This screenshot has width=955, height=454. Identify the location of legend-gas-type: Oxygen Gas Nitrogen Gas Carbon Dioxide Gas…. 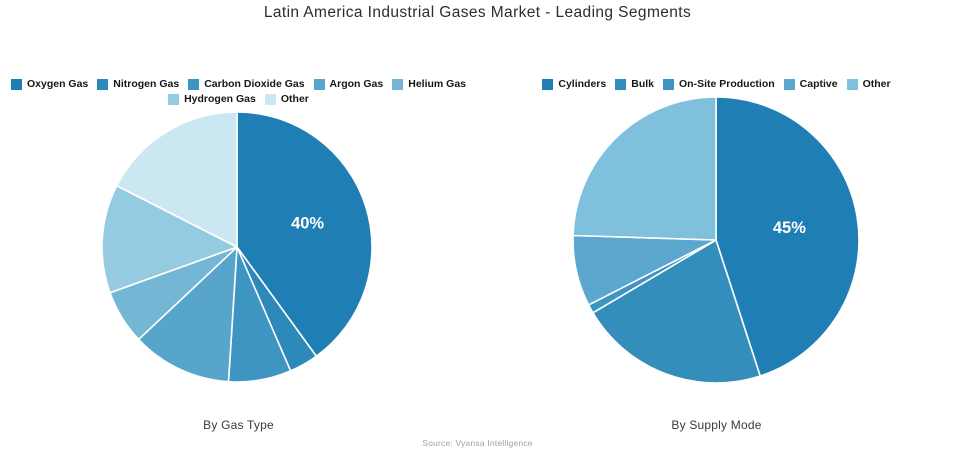
(238, 92).